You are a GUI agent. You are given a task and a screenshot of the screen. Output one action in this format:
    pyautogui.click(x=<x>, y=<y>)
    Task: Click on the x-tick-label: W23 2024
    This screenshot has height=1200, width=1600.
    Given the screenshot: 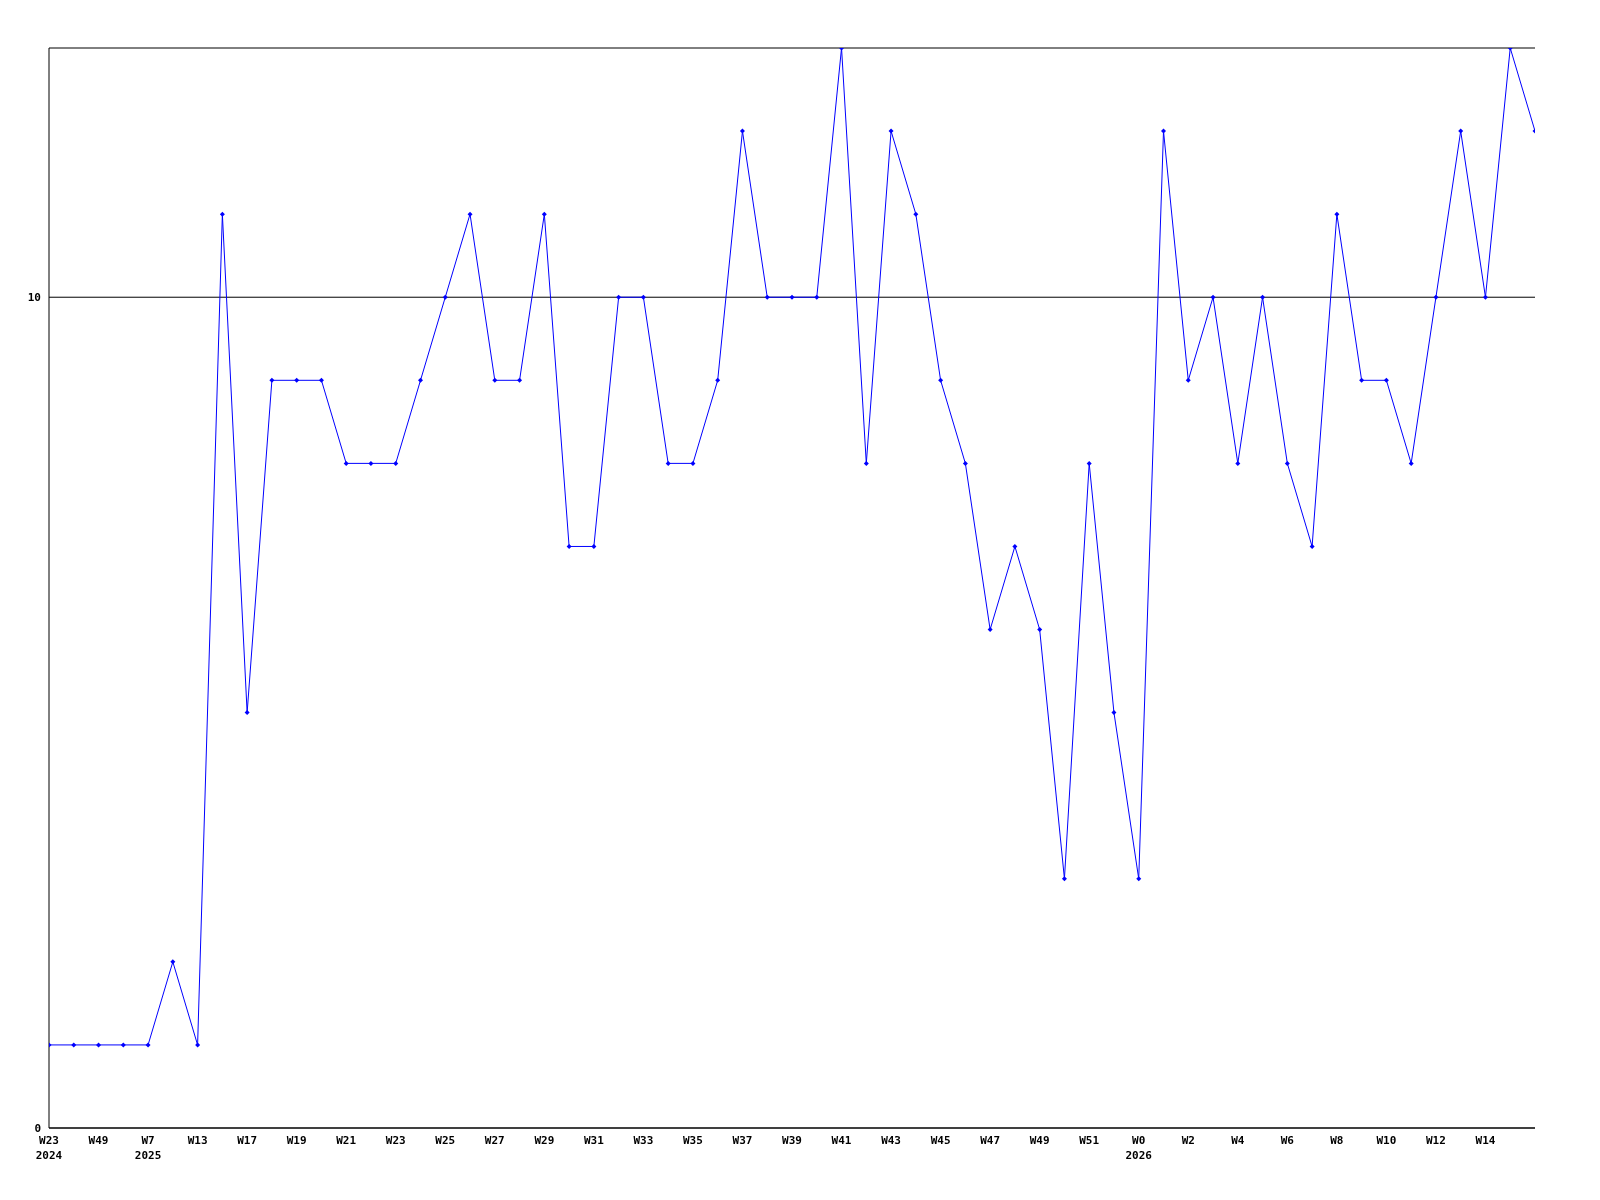 What is the action you would take?
    pyautogui.click(x=49, y=1148)
    